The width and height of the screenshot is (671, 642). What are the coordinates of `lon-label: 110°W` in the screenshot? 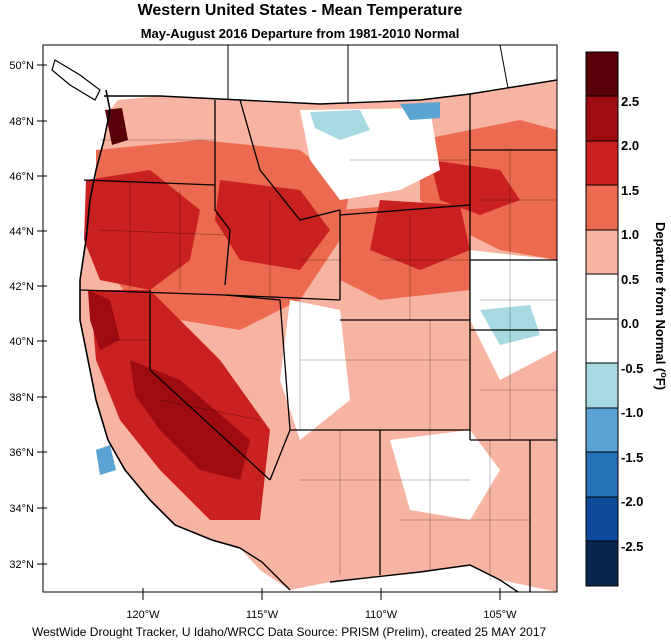 It's located at (381, 615).